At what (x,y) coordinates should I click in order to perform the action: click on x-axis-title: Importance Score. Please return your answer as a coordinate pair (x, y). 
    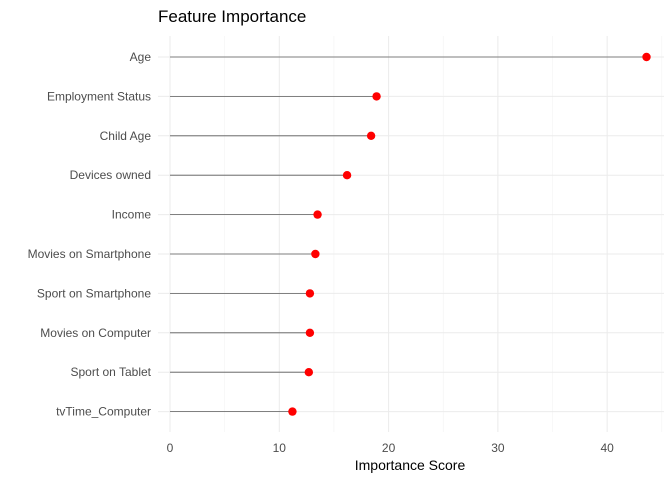
    Looking at the image, I should click on (410, 465).